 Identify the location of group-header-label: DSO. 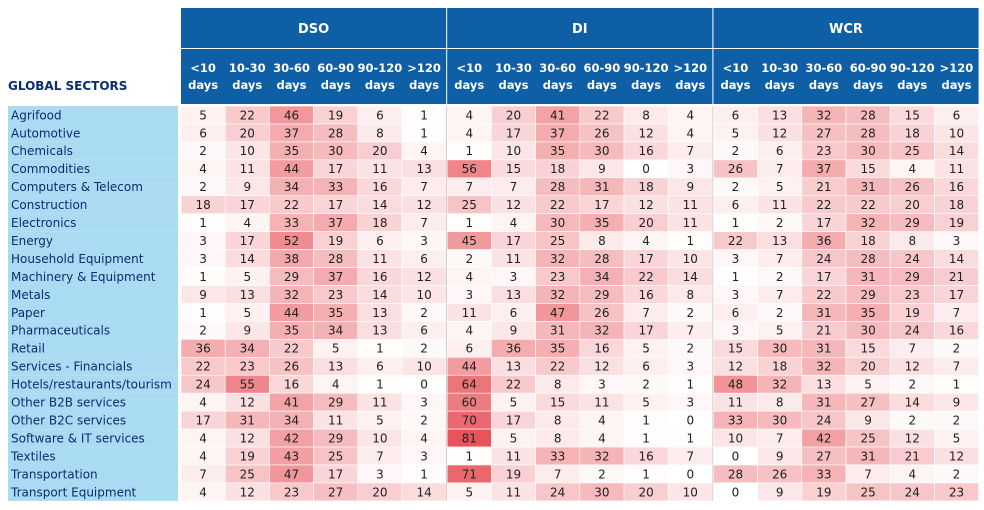
(313, 29).